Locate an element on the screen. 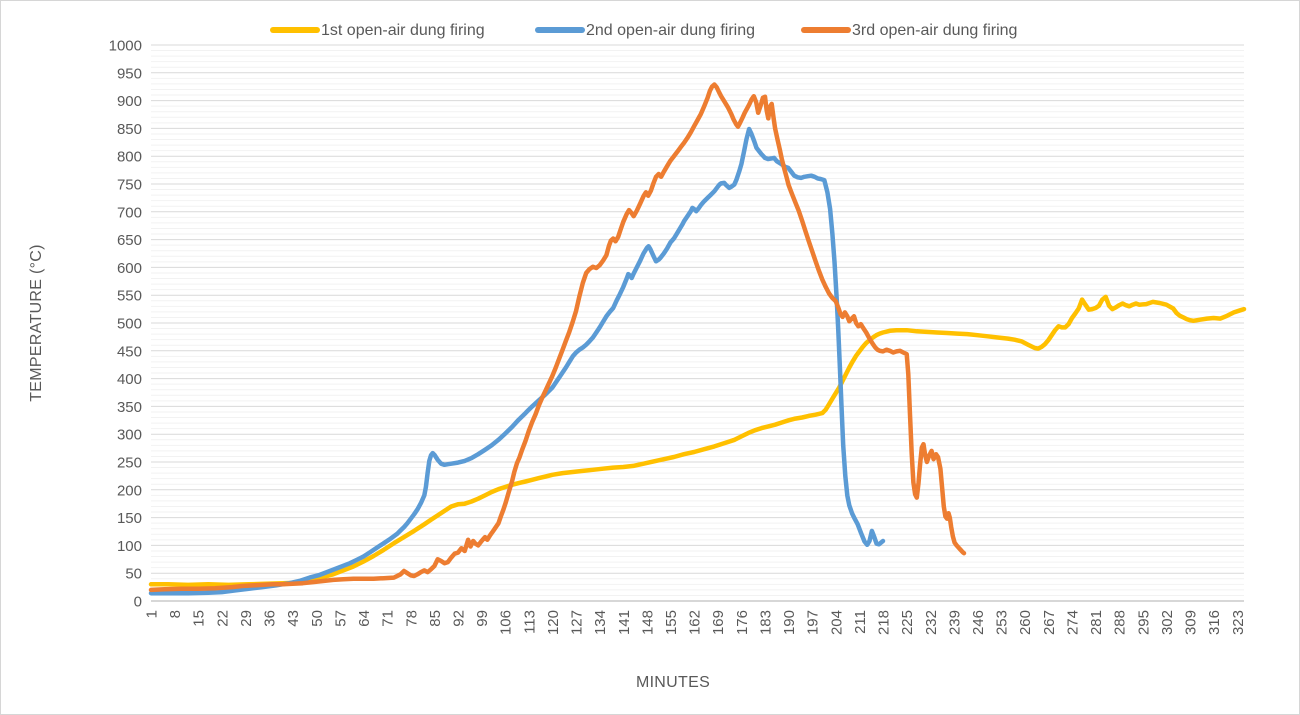  x-tick-label: 113 is located at coordinates (529, 622).